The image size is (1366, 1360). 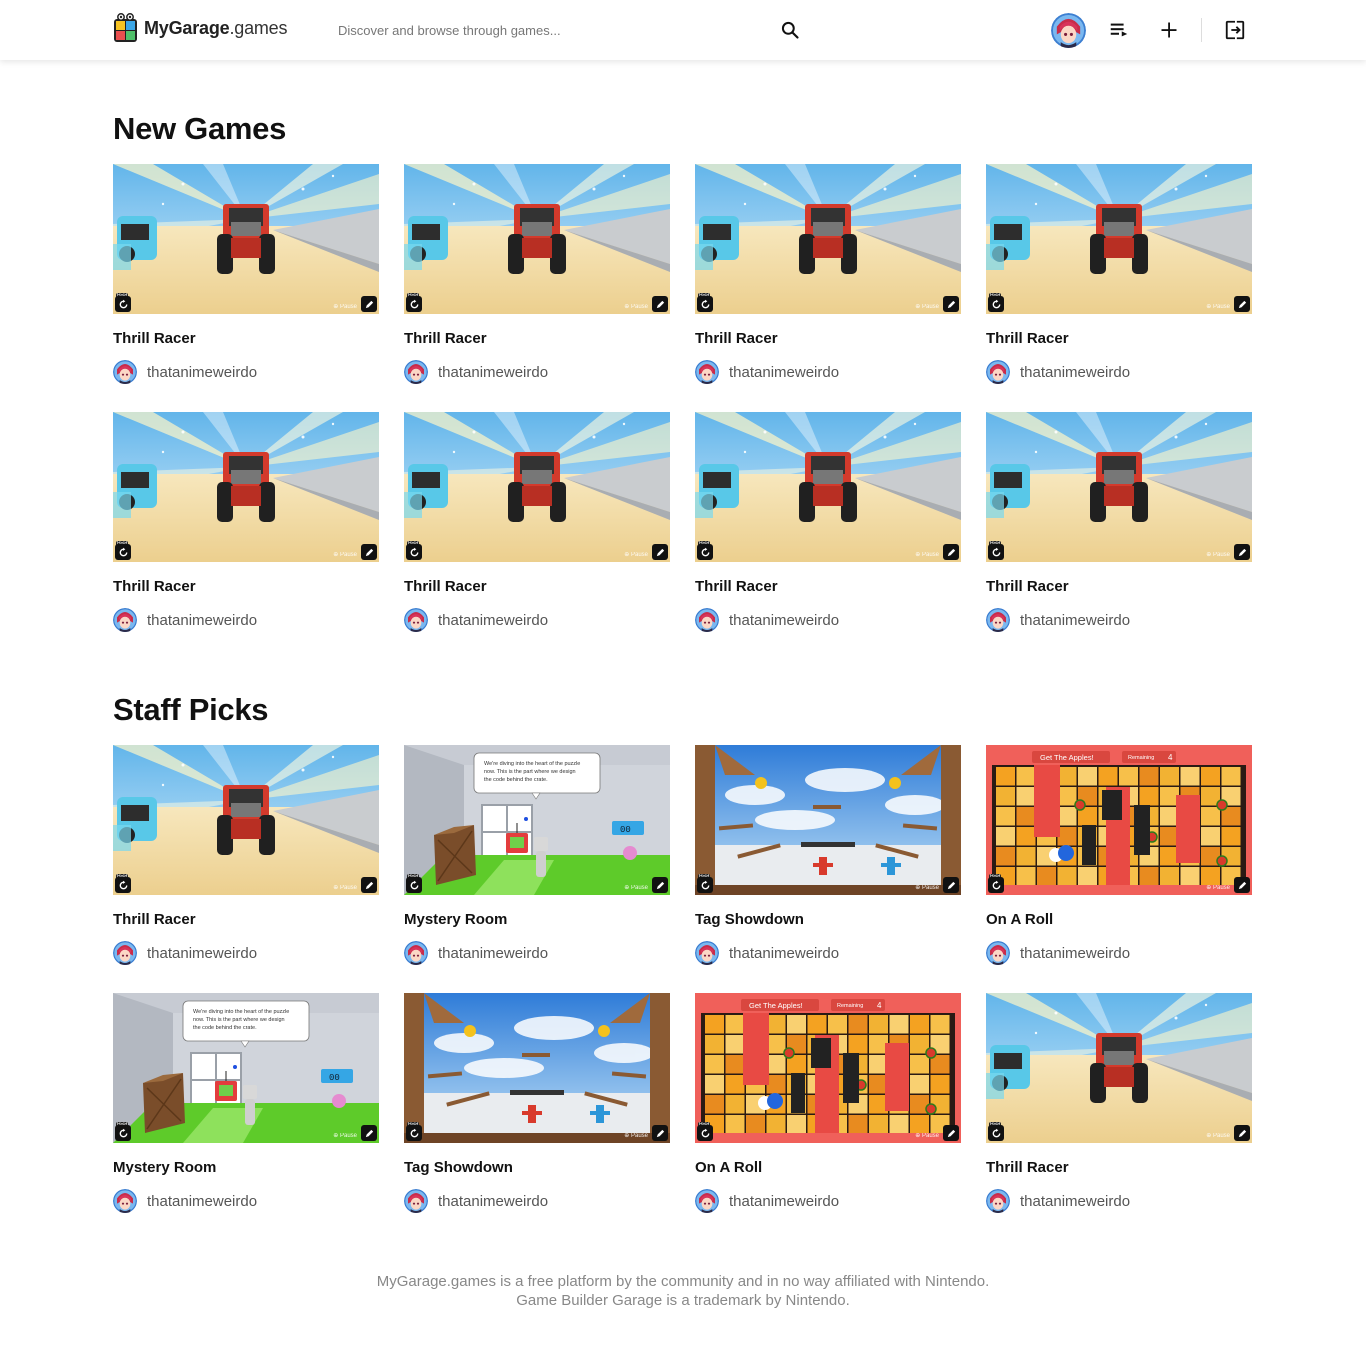 What do you see at coordinates (1169, 30) in the screenshot?
I see `add-game-button` at bounding box center [1169, 30].